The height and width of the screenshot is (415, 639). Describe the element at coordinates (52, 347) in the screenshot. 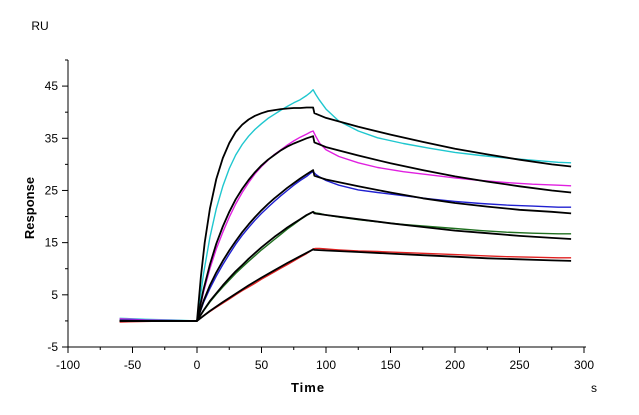

I see `y-tick-label: -5` at that location.